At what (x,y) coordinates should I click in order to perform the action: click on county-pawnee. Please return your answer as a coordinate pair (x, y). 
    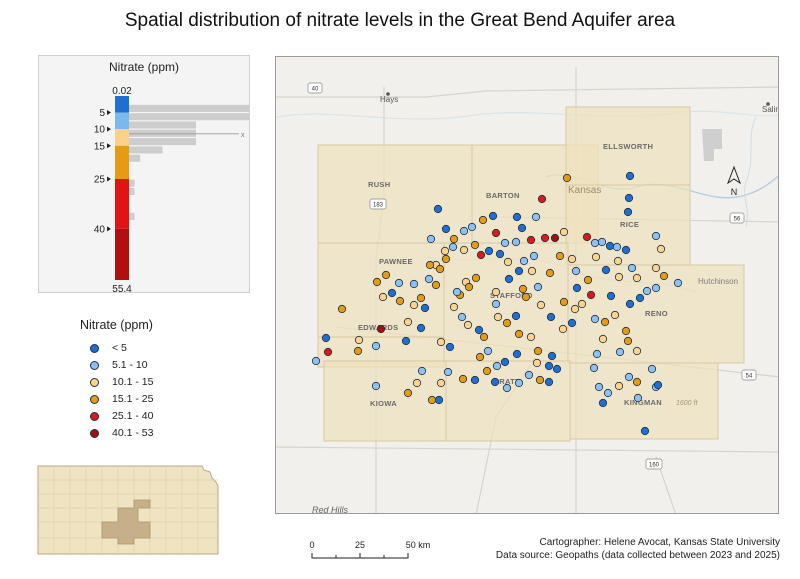
    Looking at the image, I should click on (381, 290).